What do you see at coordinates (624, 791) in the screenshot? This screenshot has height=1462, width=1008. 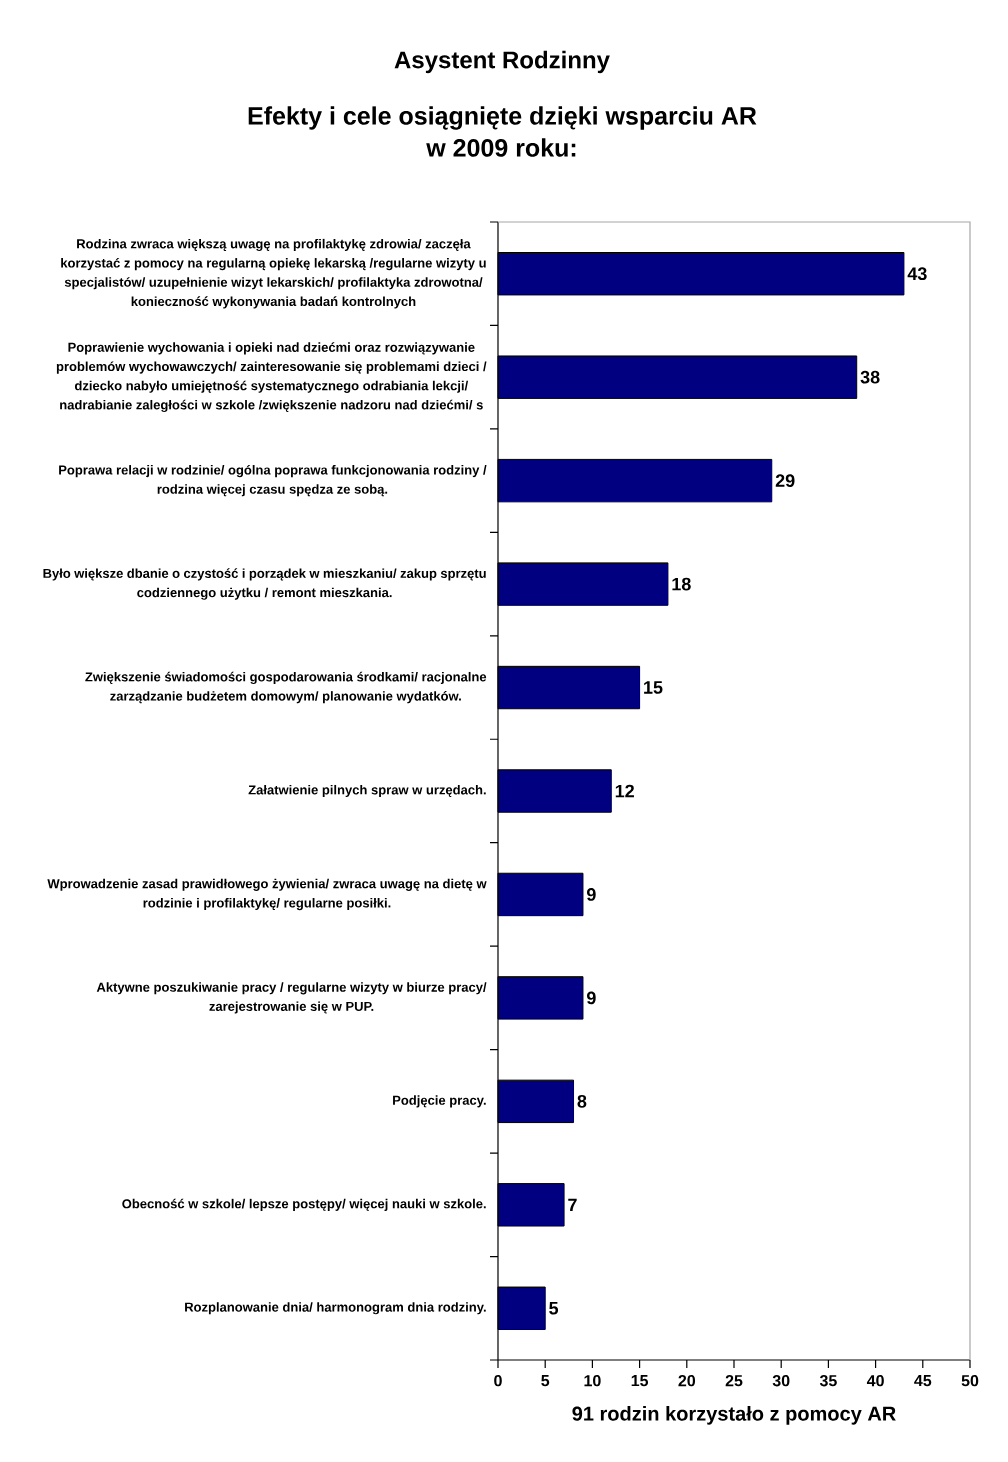 I see `data-label: 12` at bounding box center [624, 791].